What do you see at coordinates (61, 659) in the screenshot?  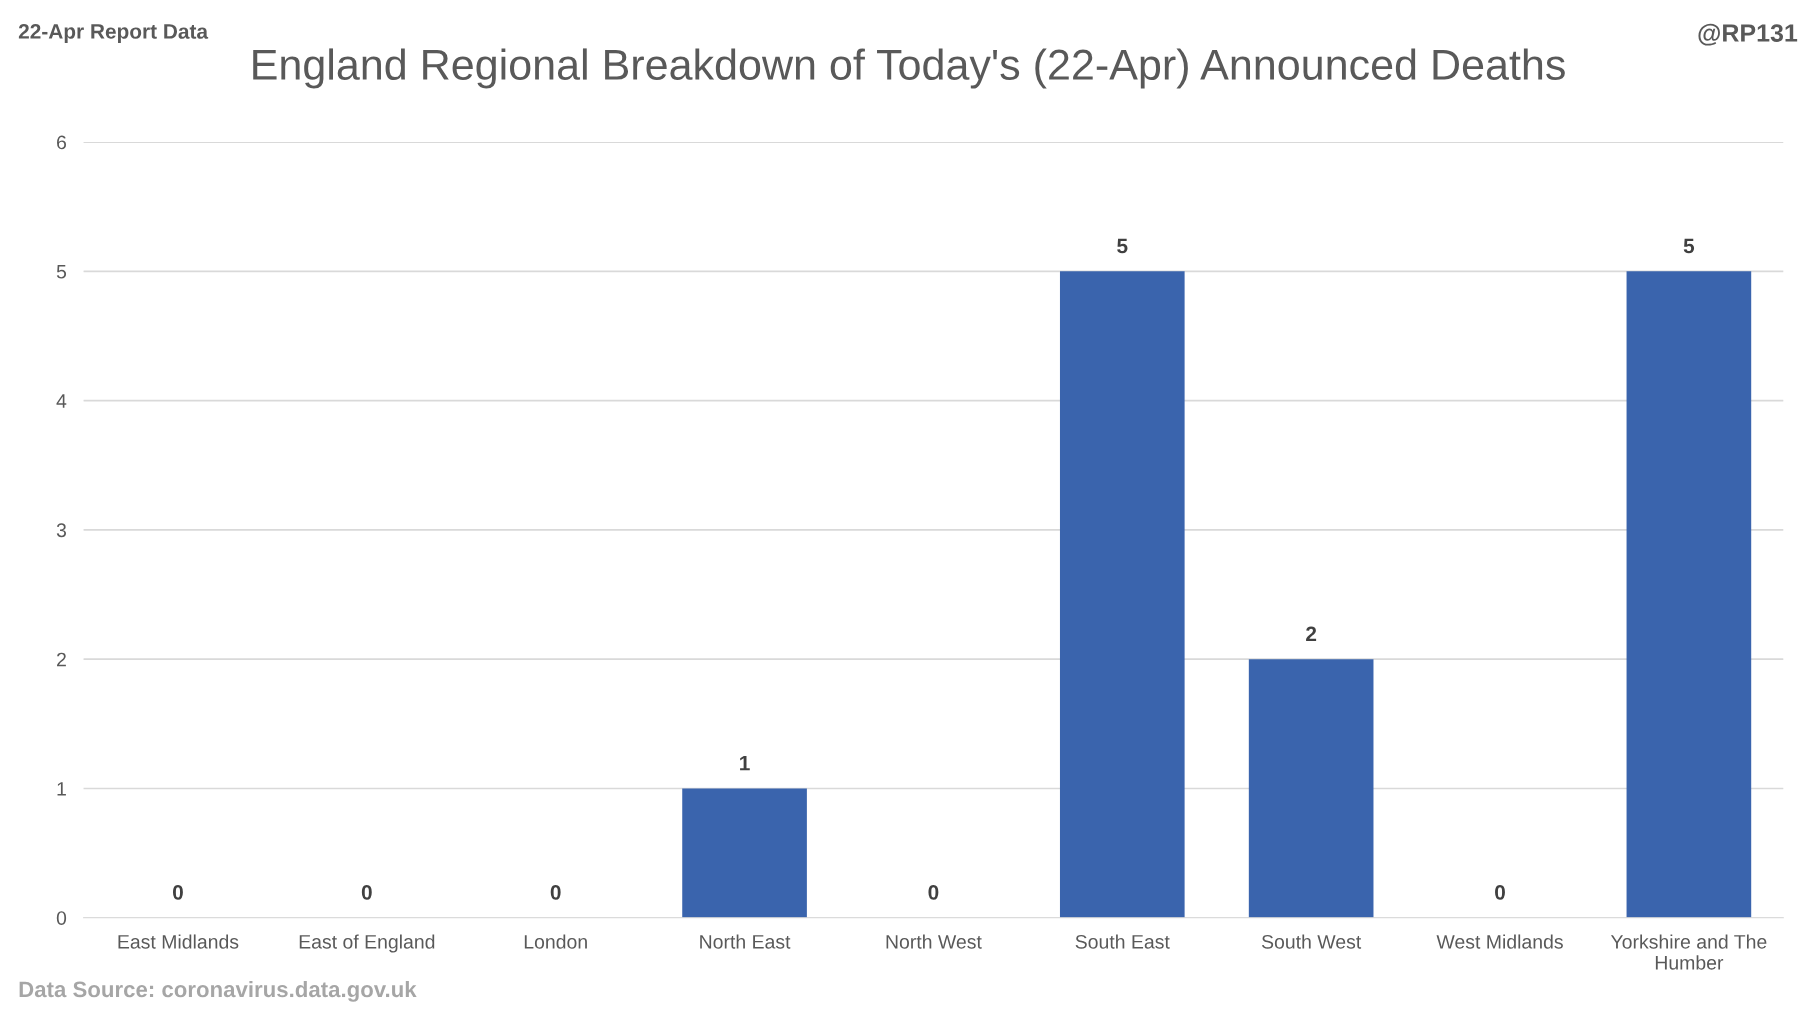 I see `y-tick-label: 2` at bounding box center [61, 659].